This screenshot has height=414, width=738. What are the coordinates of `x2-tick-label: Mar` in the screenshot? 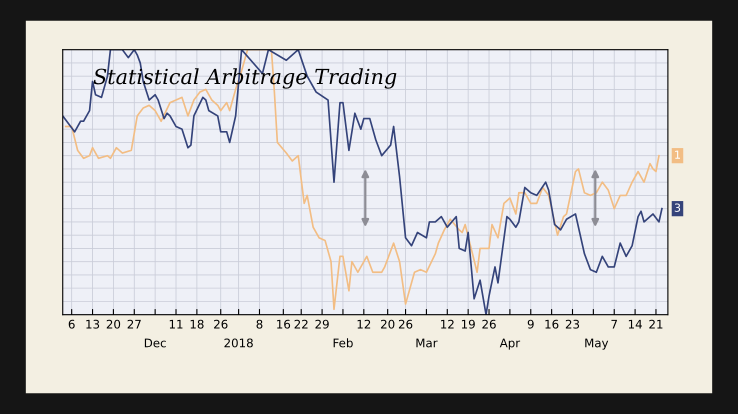 It's located at (427, 343).